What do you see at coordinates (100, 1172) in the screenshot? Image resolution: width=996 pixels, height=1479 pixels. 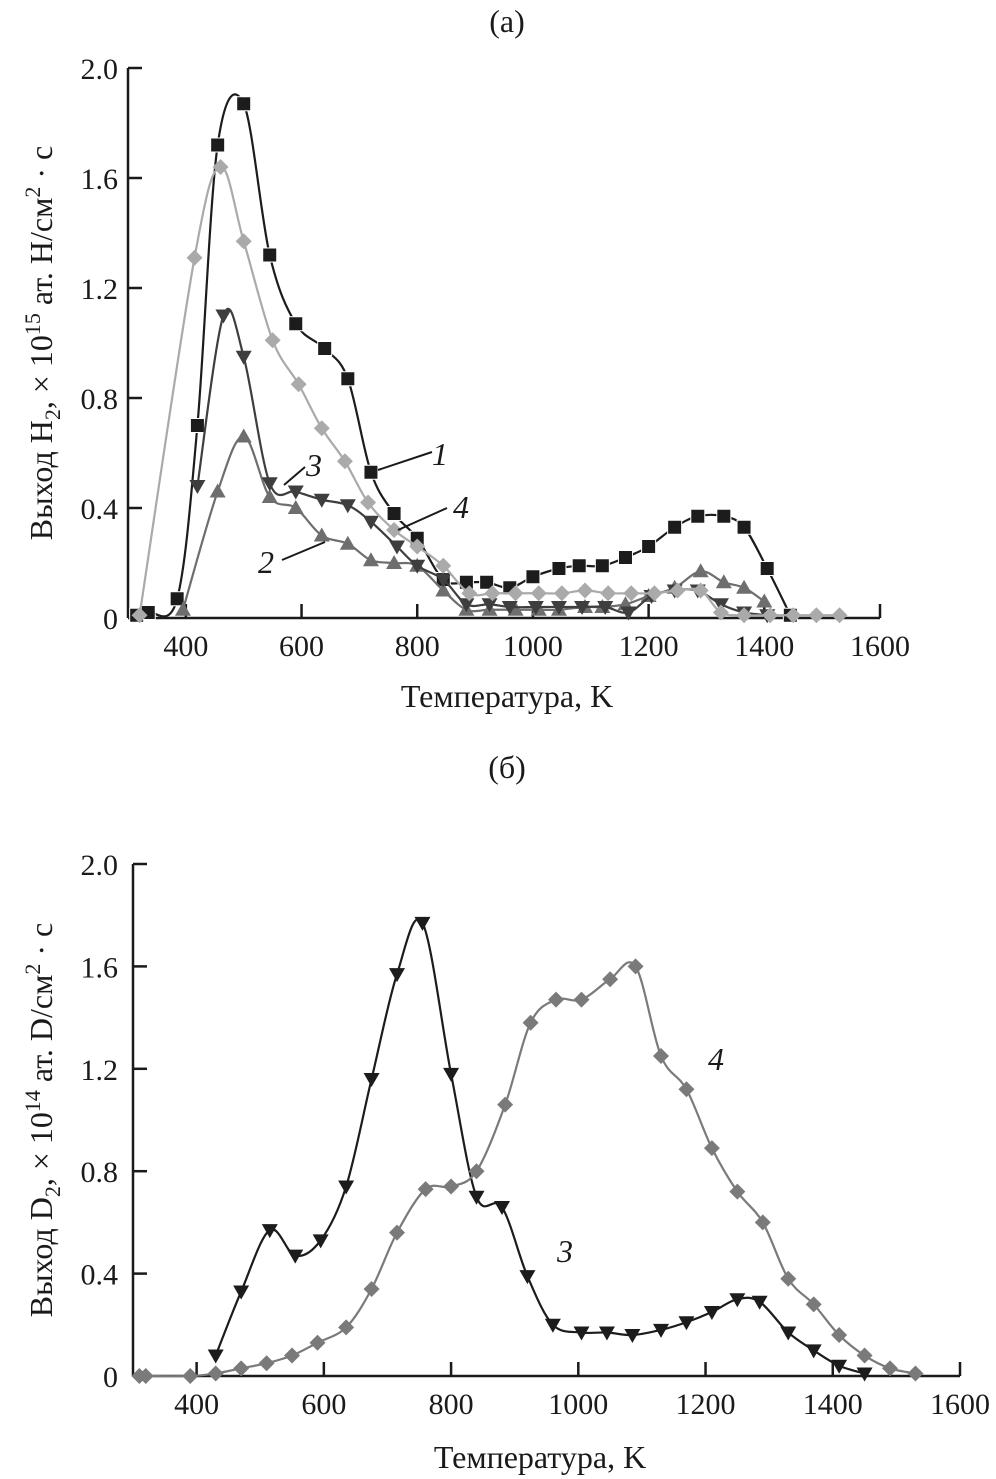 I see `panel-b-y-tick-label: 0.8` at bounding box center [100, 1172].